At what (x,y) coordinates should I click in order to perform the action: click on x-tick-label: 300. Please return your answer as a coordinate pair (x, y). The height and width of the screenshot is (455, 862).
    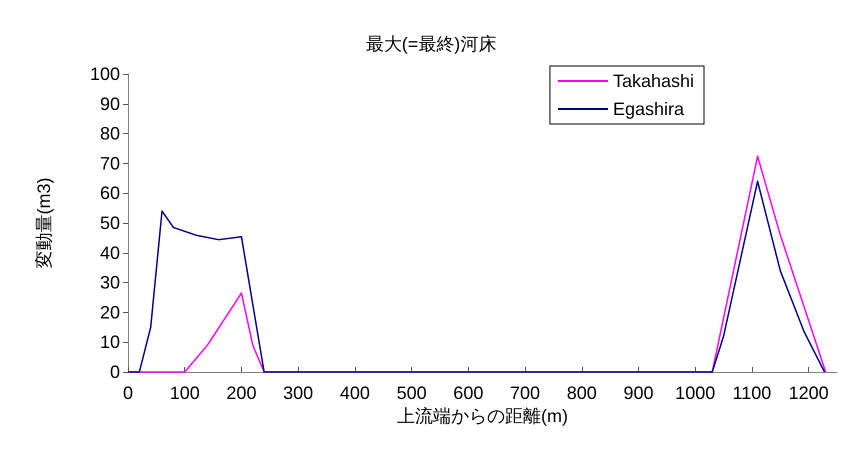
    Looking at the image, I should click on (298, 393).